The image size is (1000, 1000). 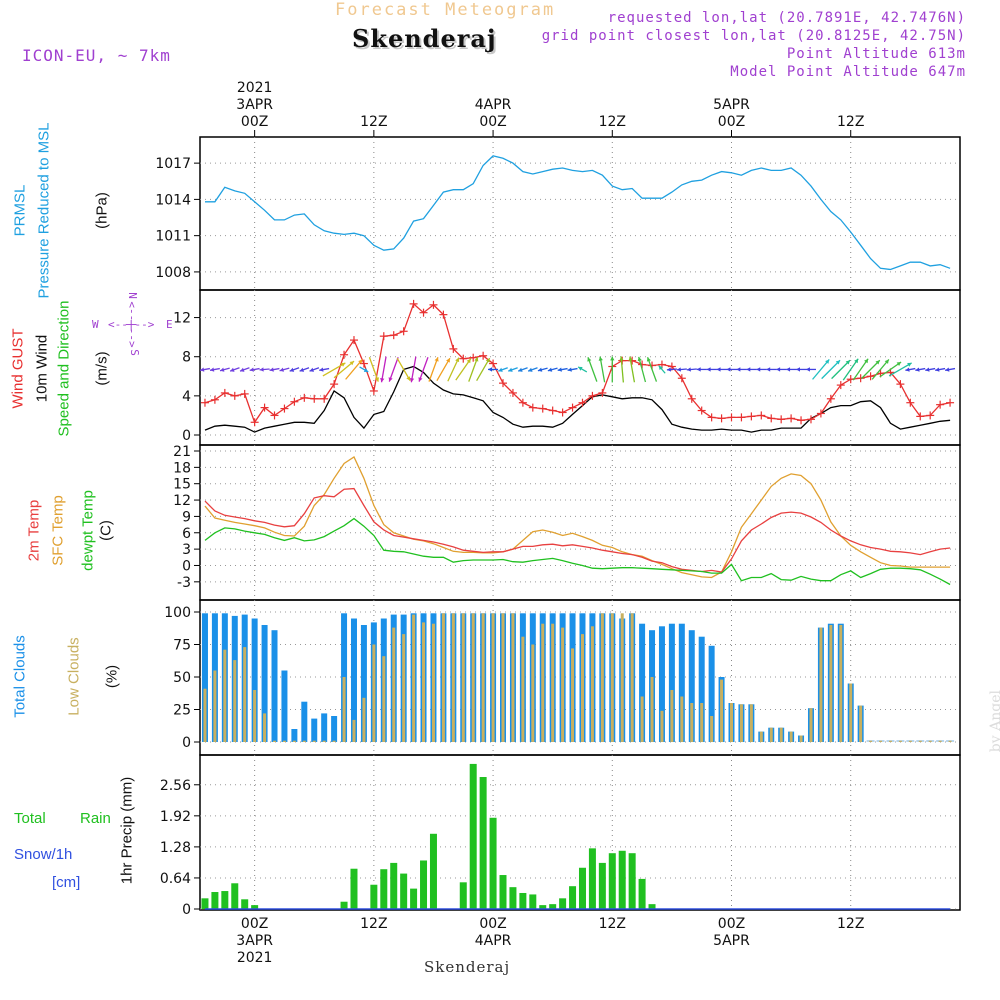 What do you see at coordinates (175, 879) in the screenshot?
I see `y-tick-label: 0.64` at bounding box center [175, 879].